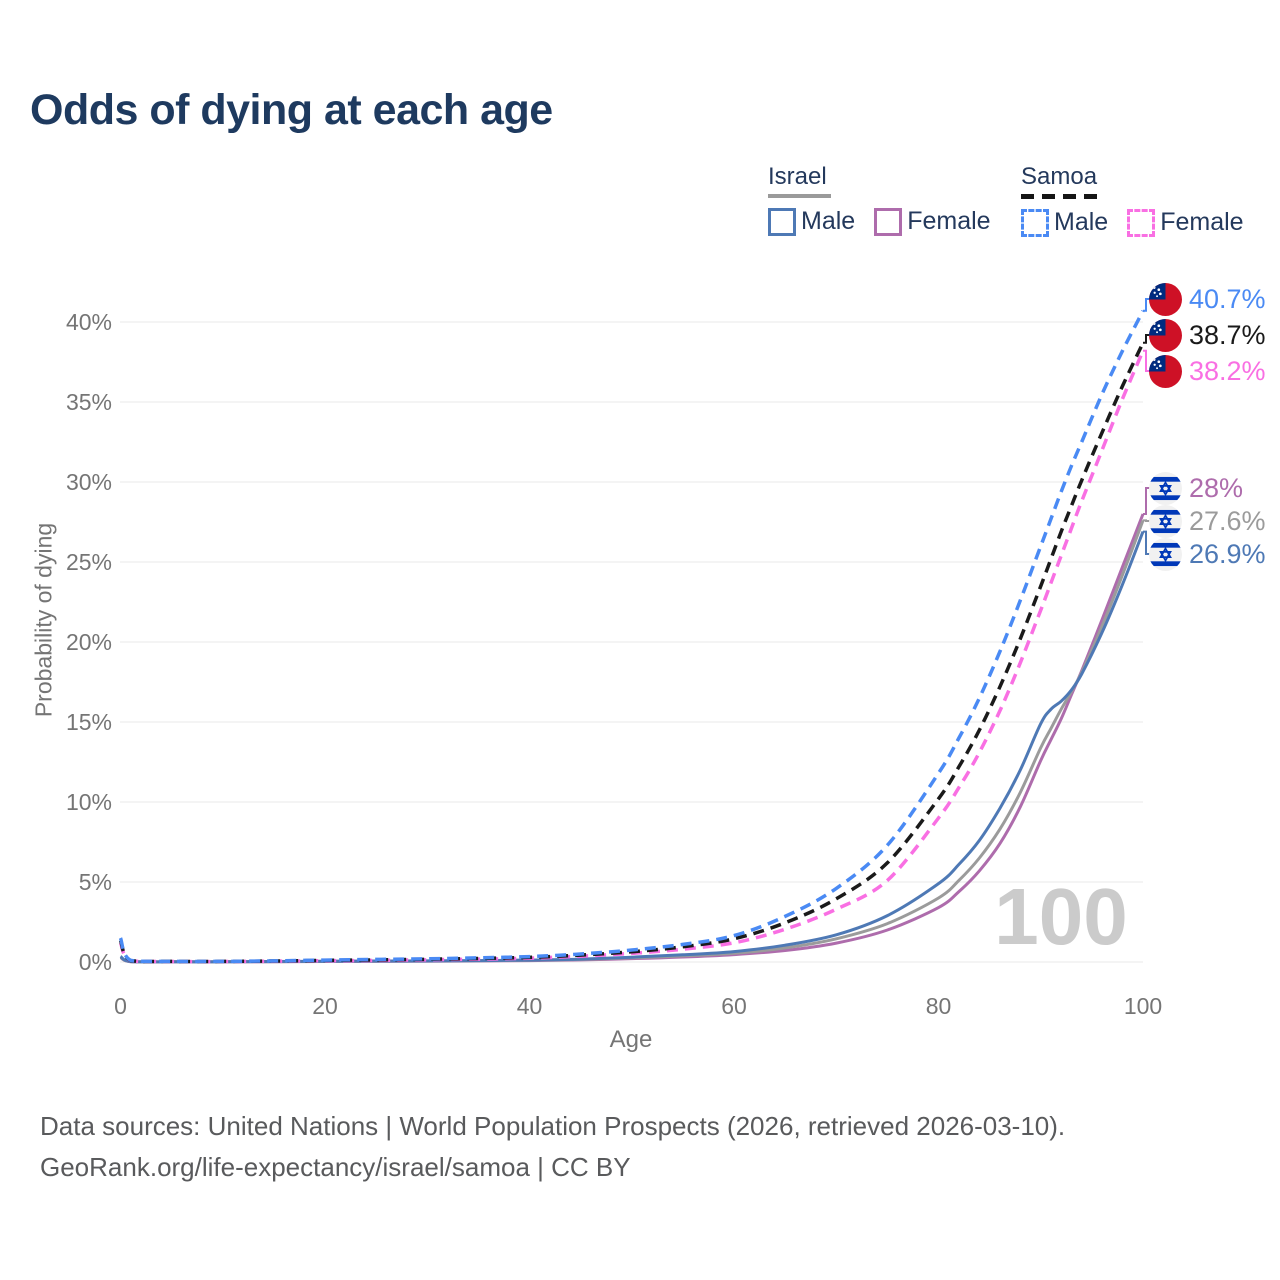 This screenshot has width=1280, height=1280. What do you see at coordinates (89, 402) in the screenshot?
I see `svg-text: 35%` at bounding box center [89, 402].